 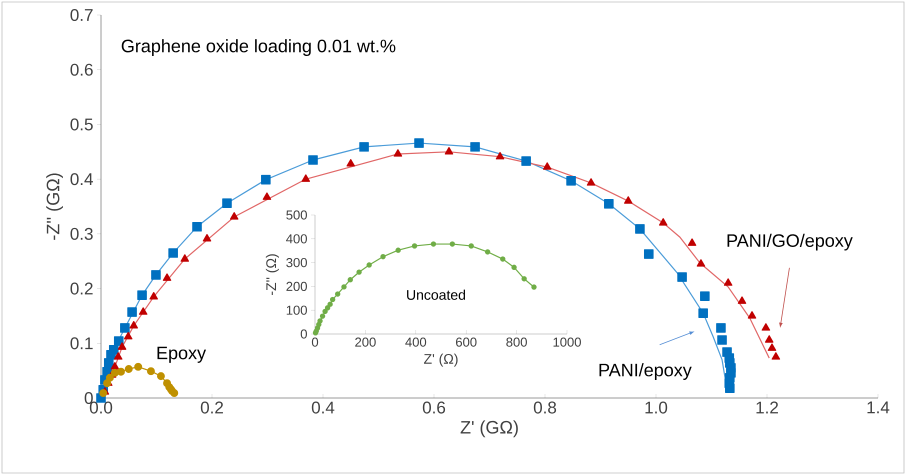 I want to click on x-axis-title: Z' (Ω), so click(x=441, y=360).